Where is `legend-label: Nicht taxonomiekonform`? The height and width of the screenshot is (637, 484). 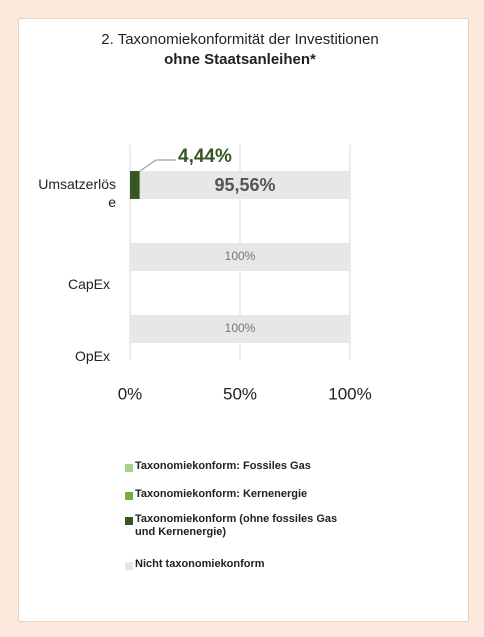 legend-label: Nicht taxonomiekonform is located at coordinates (200, 564).